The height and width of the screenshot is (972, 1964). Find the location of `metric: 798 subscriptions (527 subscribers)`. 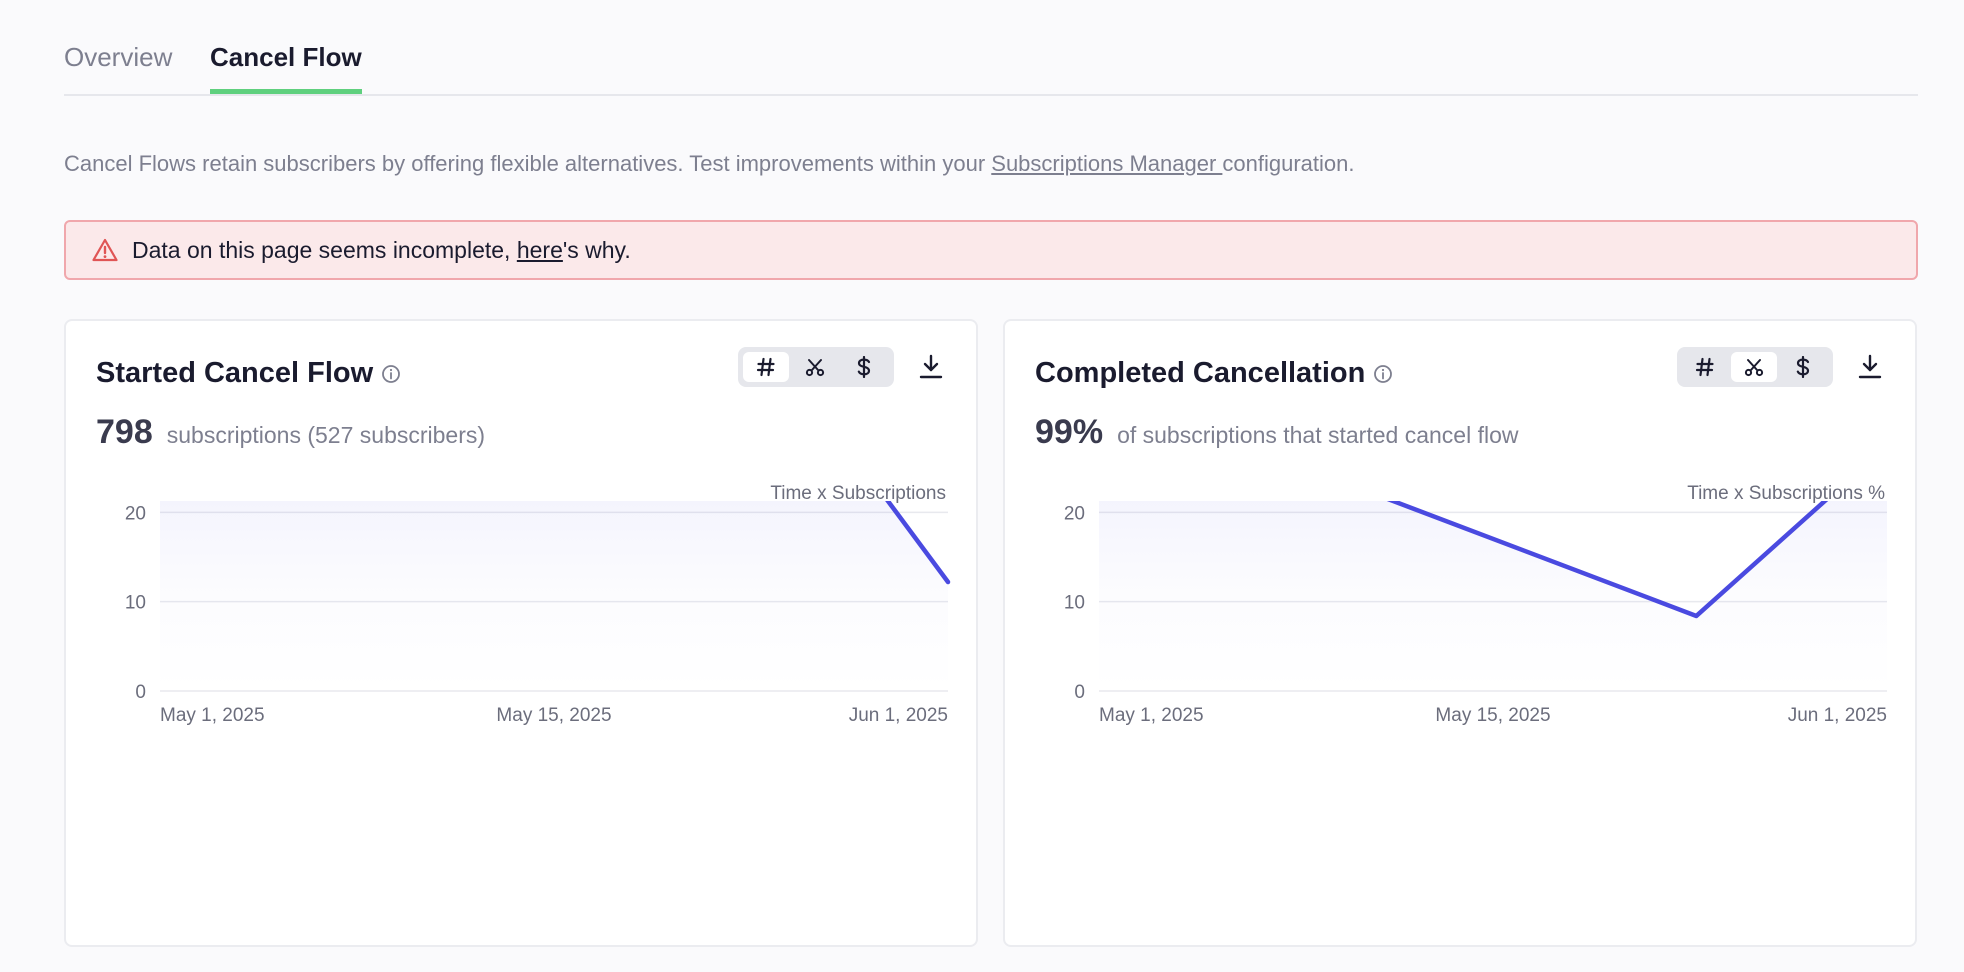

metric: 798 subscriptions (527 subscribers) is located at coordinates (290, 432).